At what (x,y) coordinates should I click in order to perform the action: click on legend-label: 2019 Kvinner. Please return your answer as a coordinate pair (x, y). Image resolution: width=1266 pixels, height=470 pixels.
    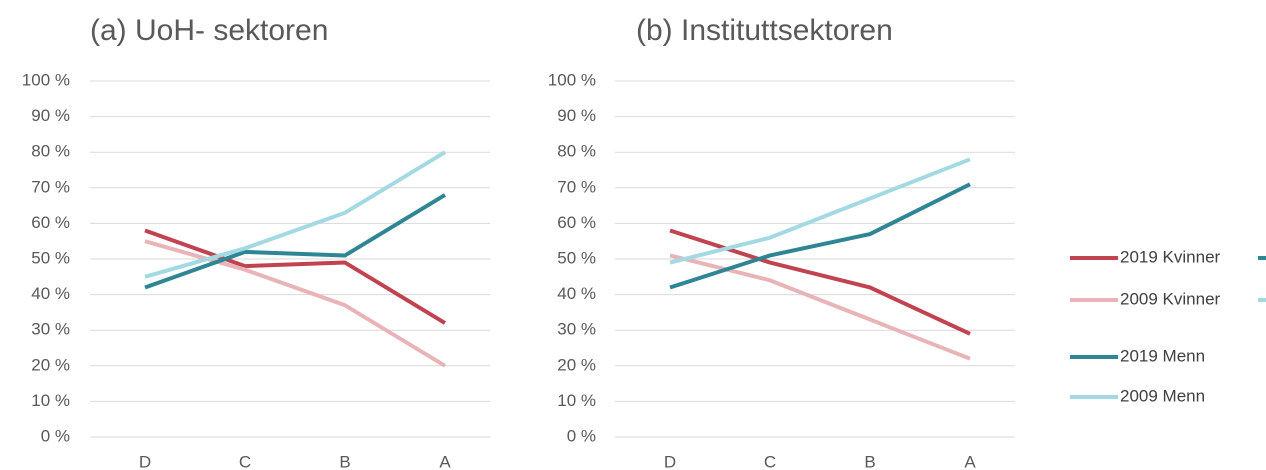
    Looking at the image, I should click on (1170, 256).